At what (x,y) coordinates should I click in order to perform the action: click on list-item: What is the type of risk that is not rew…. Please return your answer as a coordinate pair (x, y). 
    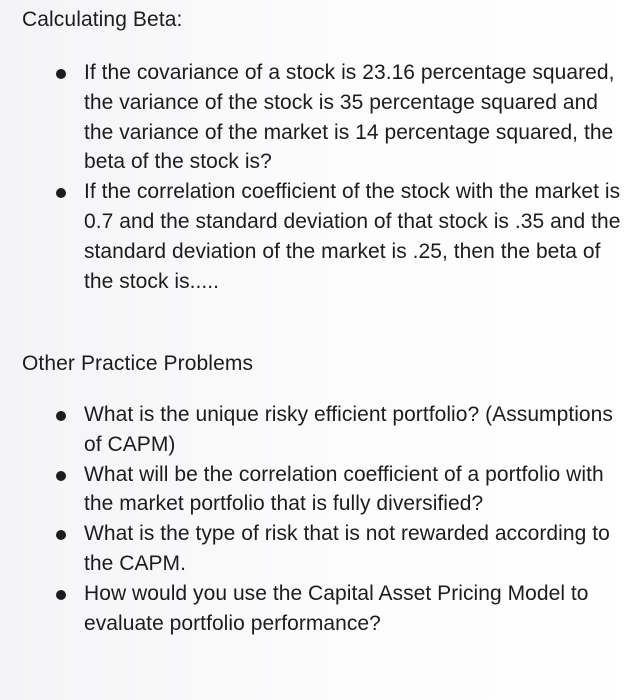
    Looking at the image, I should click on (319, 549).